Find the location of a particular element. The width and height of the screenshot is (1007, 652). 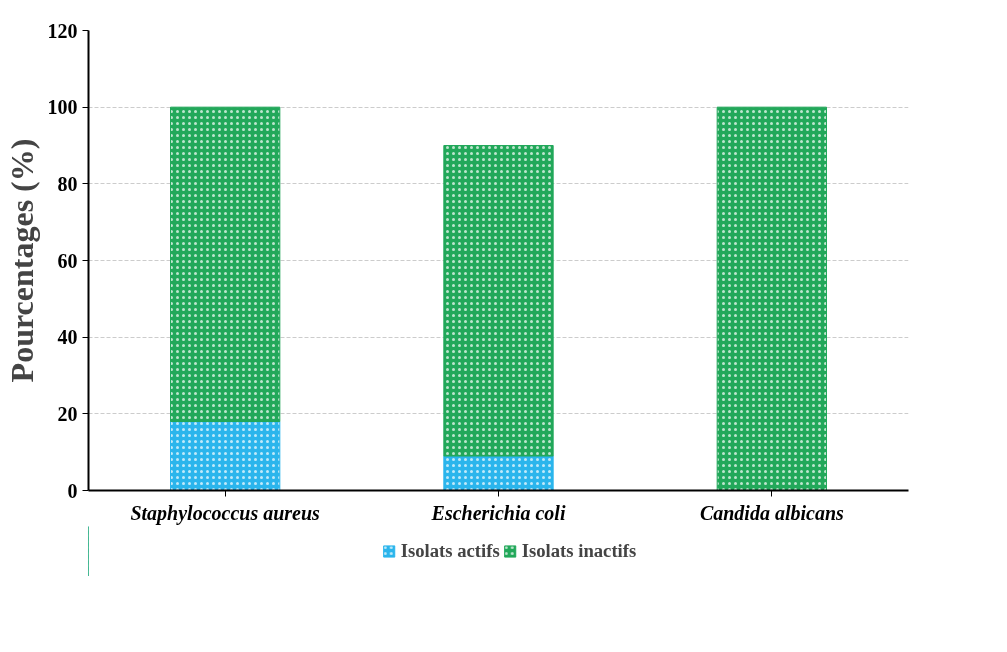

y-tick-label: 60 is located at coordinates (67, 260).